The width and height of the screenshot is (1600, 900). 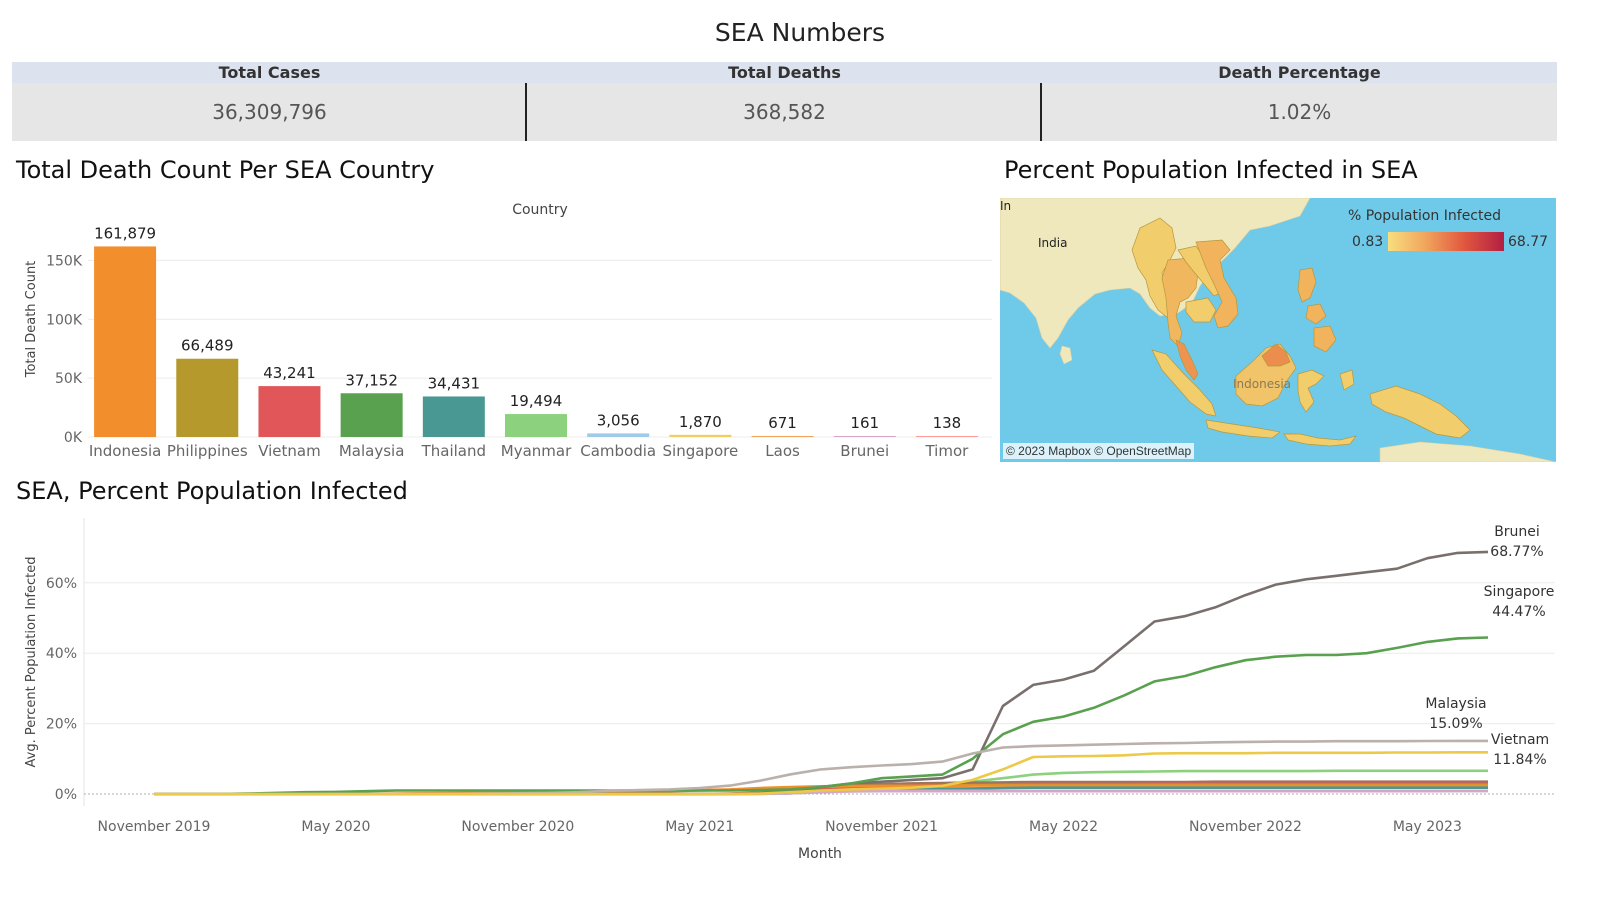 I want to click on map-philippines-visayas, so click(x=1316, y=314).